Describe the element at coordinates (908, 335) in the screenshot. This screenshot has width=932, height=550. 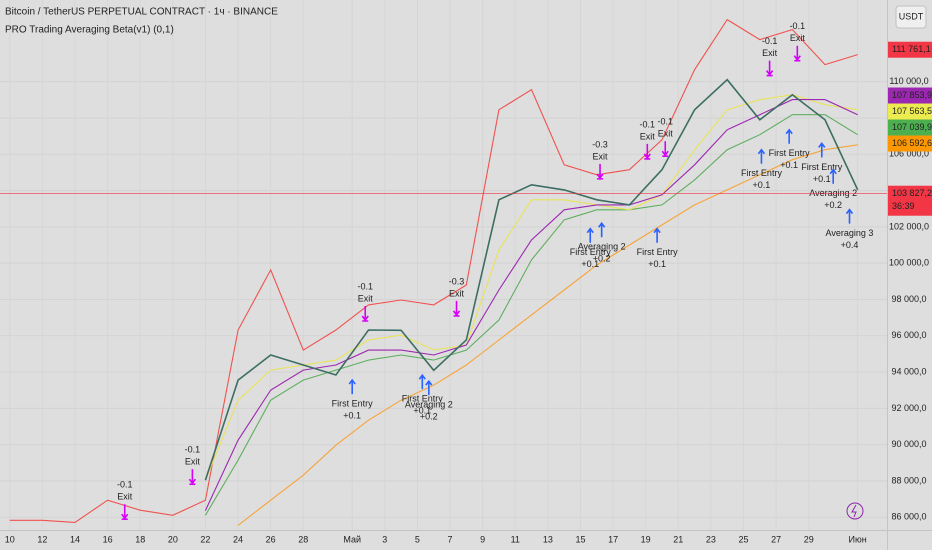
I see `y-tick-label: 96 000,0` at that location.